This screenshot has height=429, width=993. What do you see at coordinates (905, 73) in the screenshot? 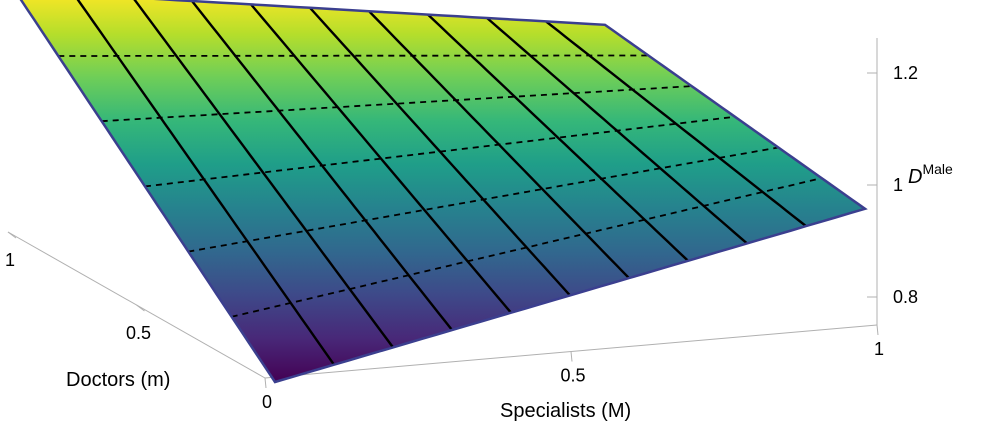
I see `z-tick-label: 1.2` at bounding box center [905, 73].